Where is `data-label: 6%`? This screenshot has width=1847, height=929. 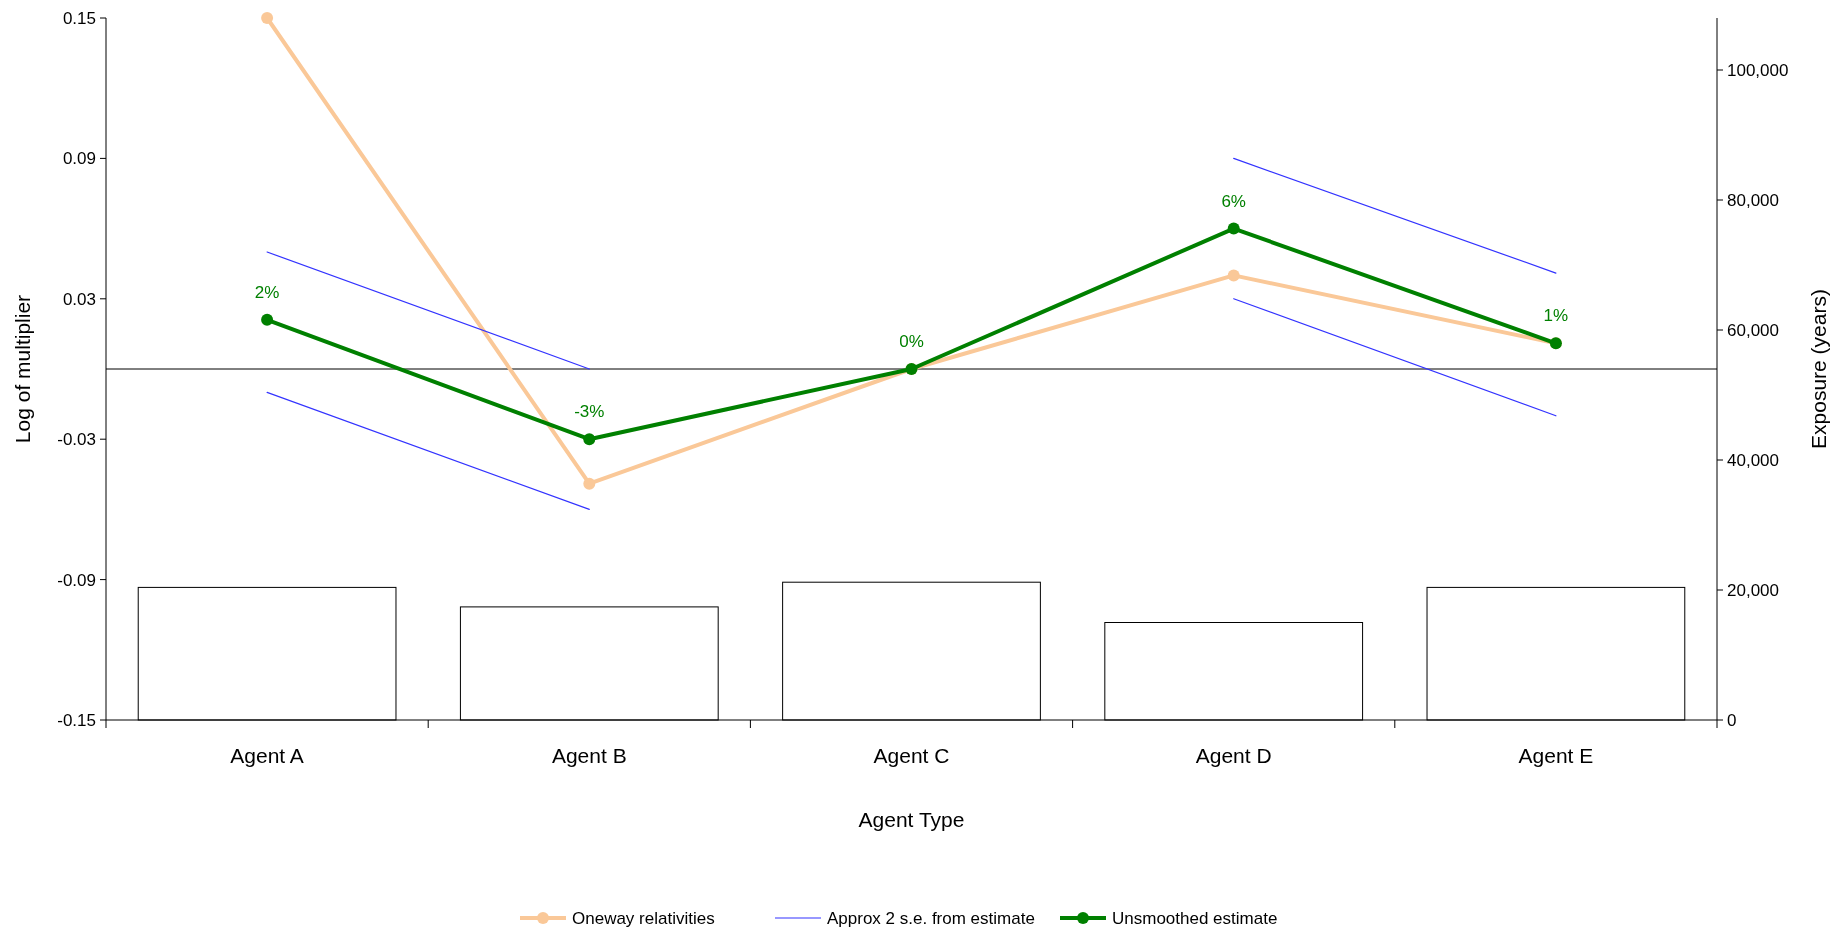 data-label: 6% is located at coordinates (1233, 201).